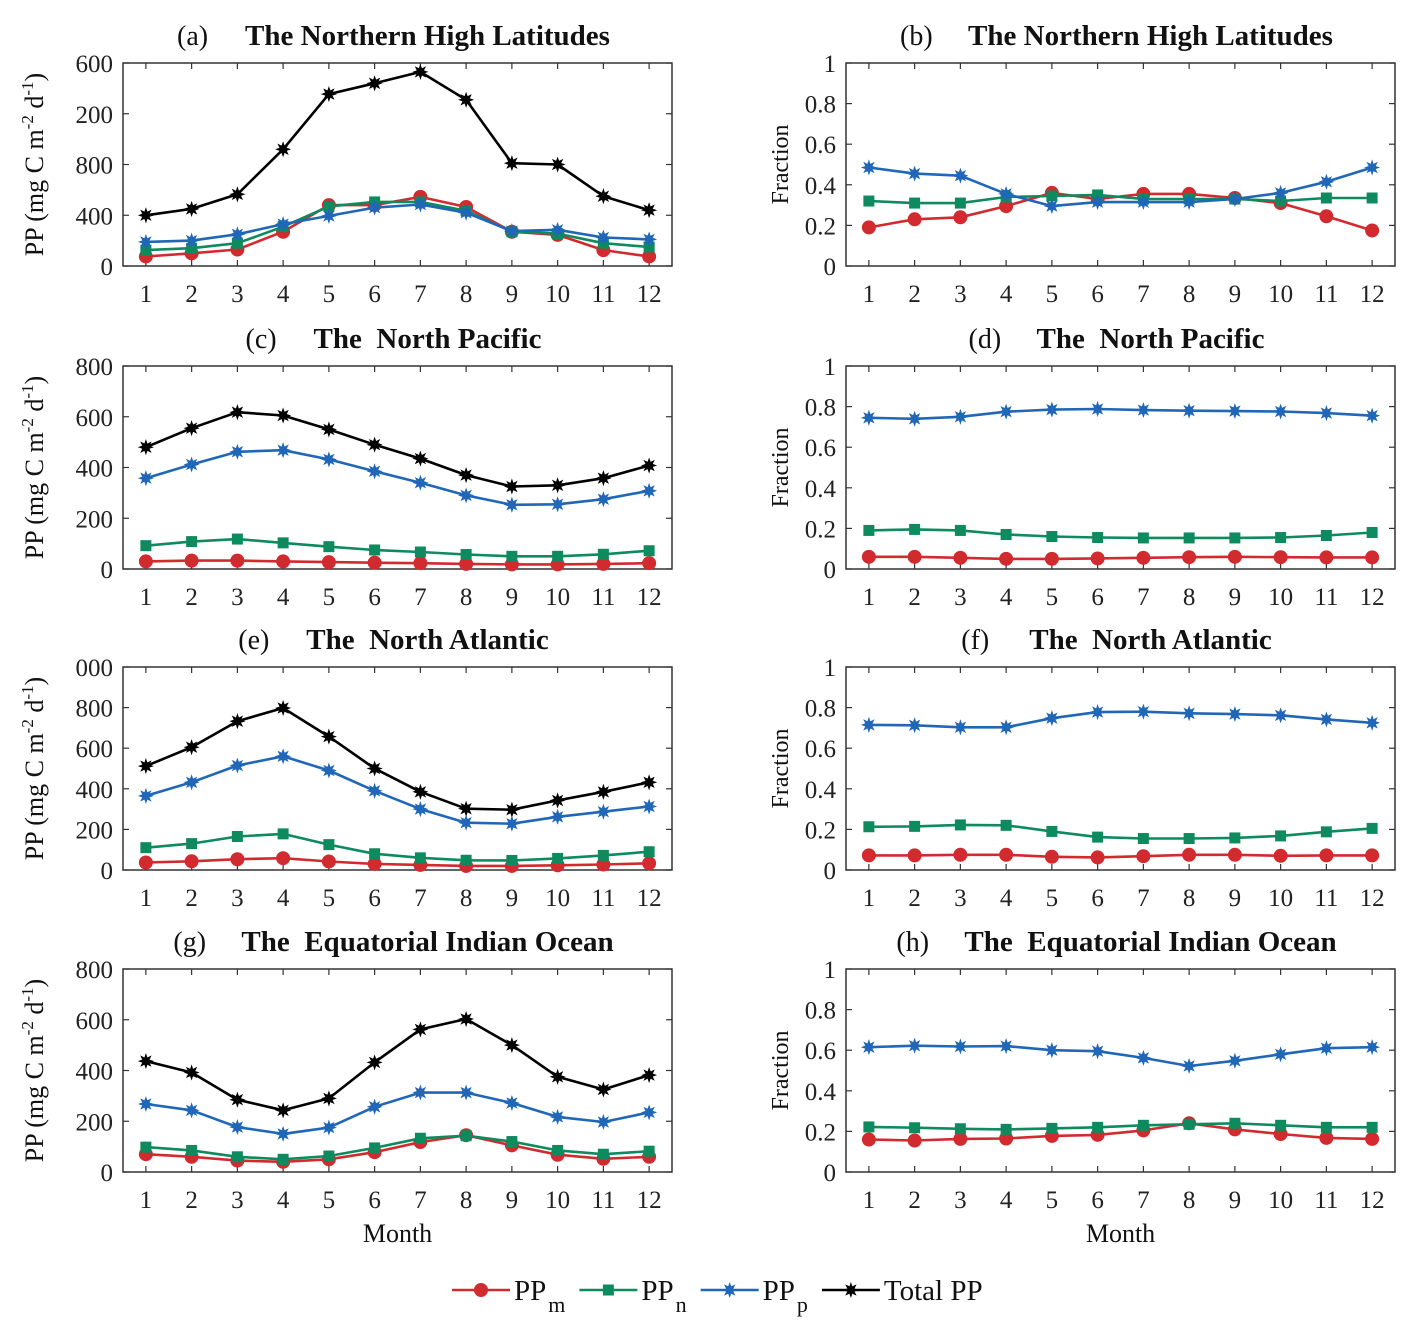 This screenshot has width=1418, height=1323. What do you see at coordinates (481, 1290) in the screenshot?
I see `legend-marker` at bounding box center [481, 1290].